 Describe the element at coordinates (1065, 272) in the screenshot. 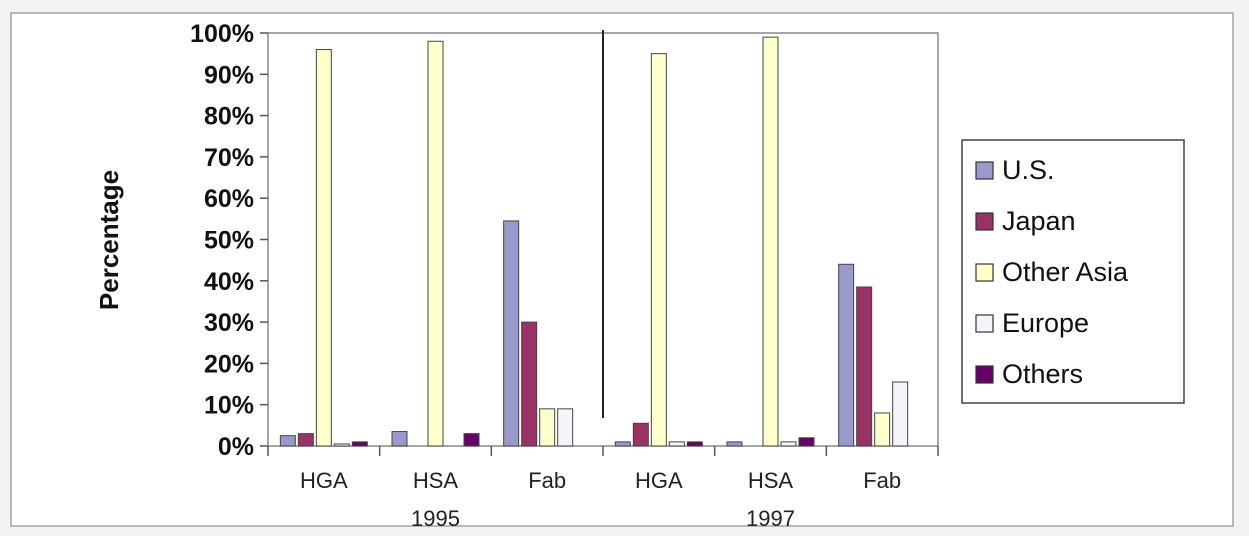

I see `legend-label: Other Asia` at that location.